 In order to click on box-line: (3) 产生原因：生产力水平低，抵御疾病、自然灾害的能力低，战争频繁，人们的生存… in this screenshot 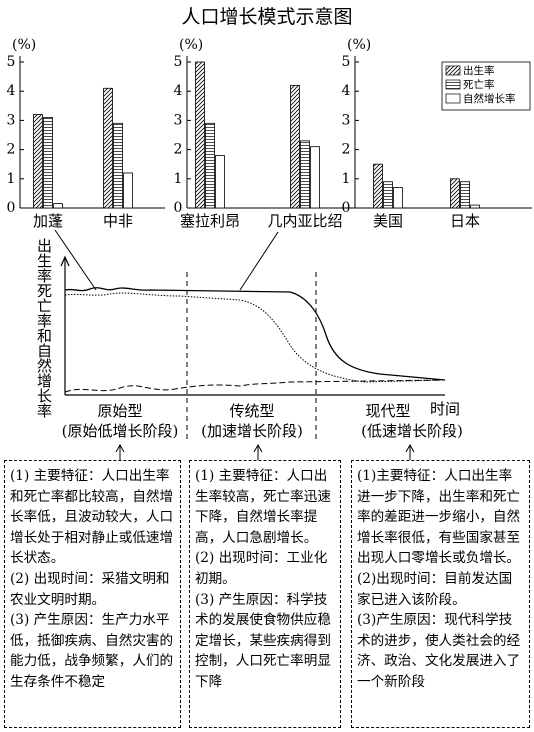, I will do `click(92, 651)`.